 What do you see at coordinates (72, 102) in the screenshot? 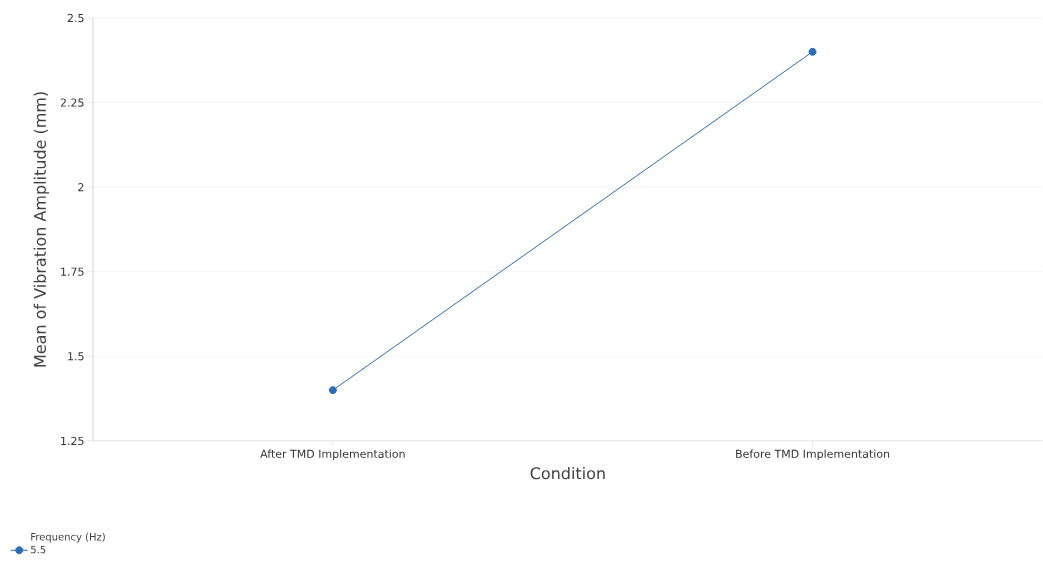
I see `y-tick-label: 2.25` at bounding box center [72, 102].